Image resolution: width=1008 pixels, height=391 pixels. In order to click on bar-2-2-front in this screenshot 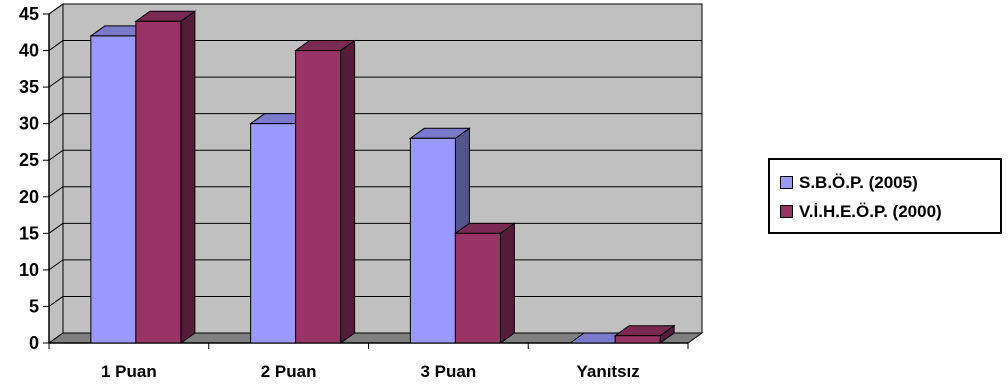, I will do `click(318, 197)`.